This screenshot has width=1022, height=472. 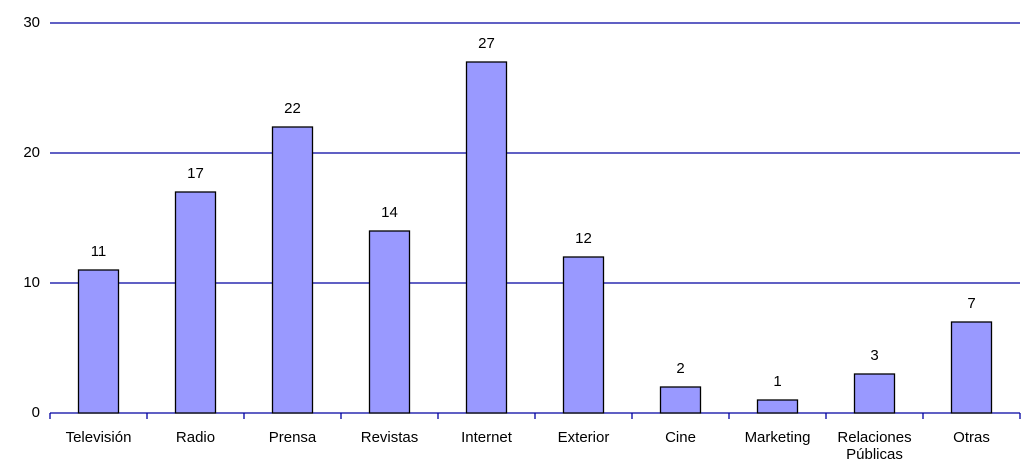 I want to click on x-tick-label: Revistas, so click(x=389, y=437).